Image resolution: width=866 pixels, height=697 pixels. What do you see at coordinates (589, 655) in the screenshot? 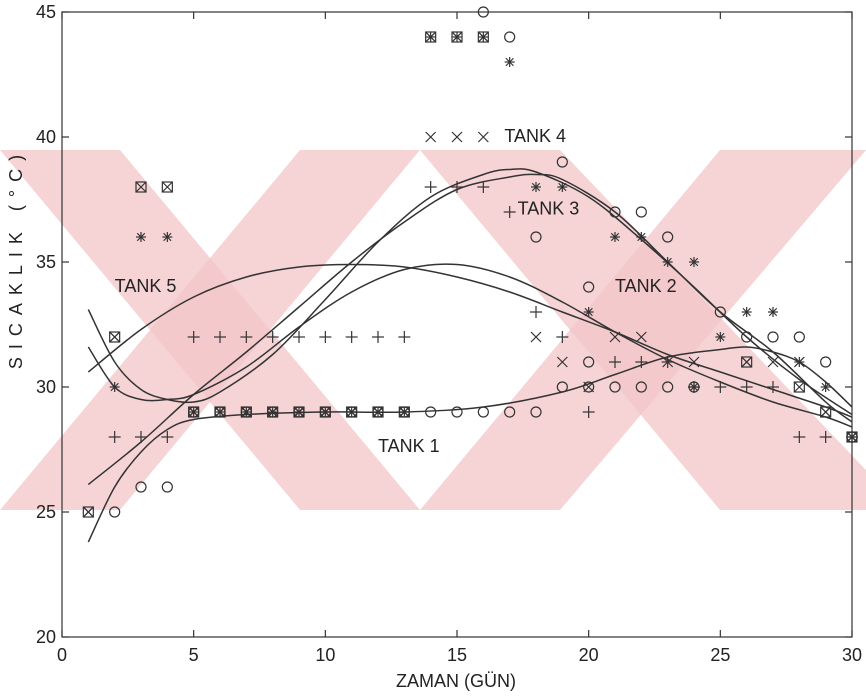
I see `x-tick-label: 20` at bounding box center [589, 655].